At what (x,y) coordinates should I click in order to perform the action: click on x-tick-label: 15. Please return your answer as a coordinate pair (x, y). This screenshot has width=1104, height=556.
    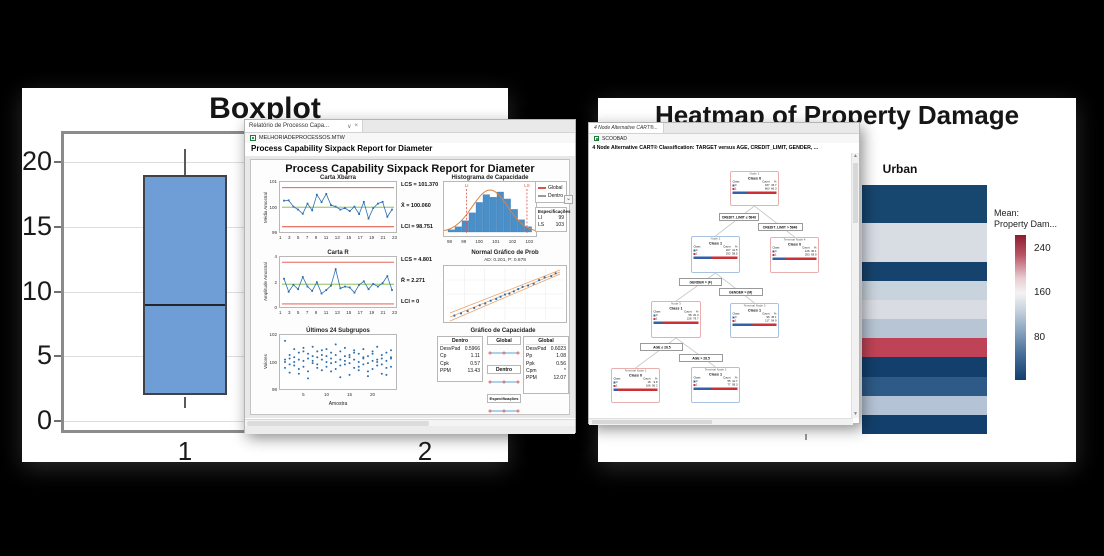
    Looking at the image, I should click on (350, 394).